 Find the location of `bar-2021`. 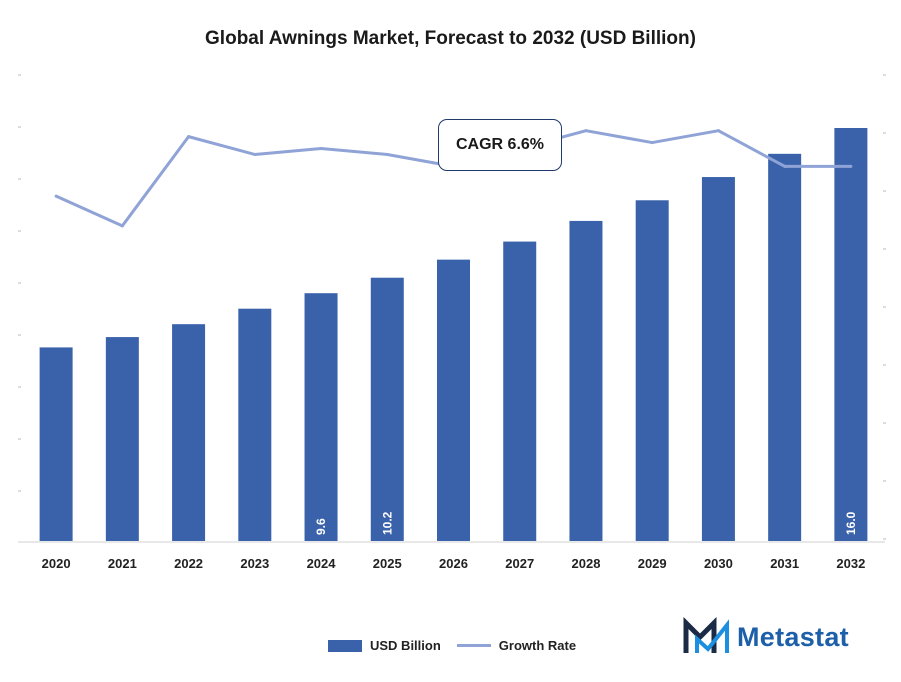

bar-2021 is located at coordinates (122, 439).